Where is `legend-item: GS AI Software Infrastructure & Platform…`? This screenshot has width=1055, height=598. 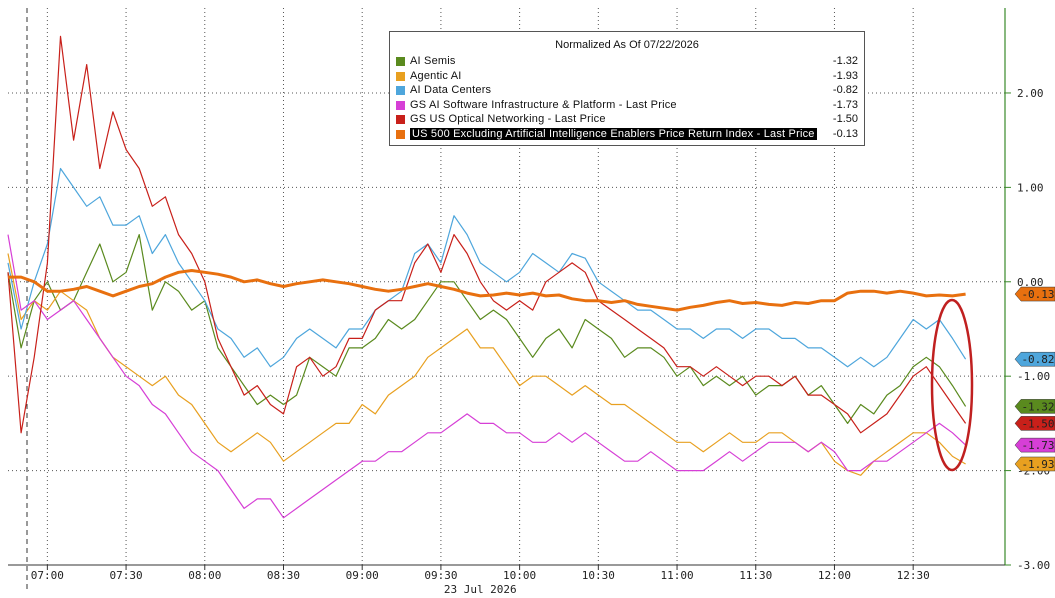
legend-item: GS AI Software Infrastructure & Platform… is located at coordinates (627, 105).